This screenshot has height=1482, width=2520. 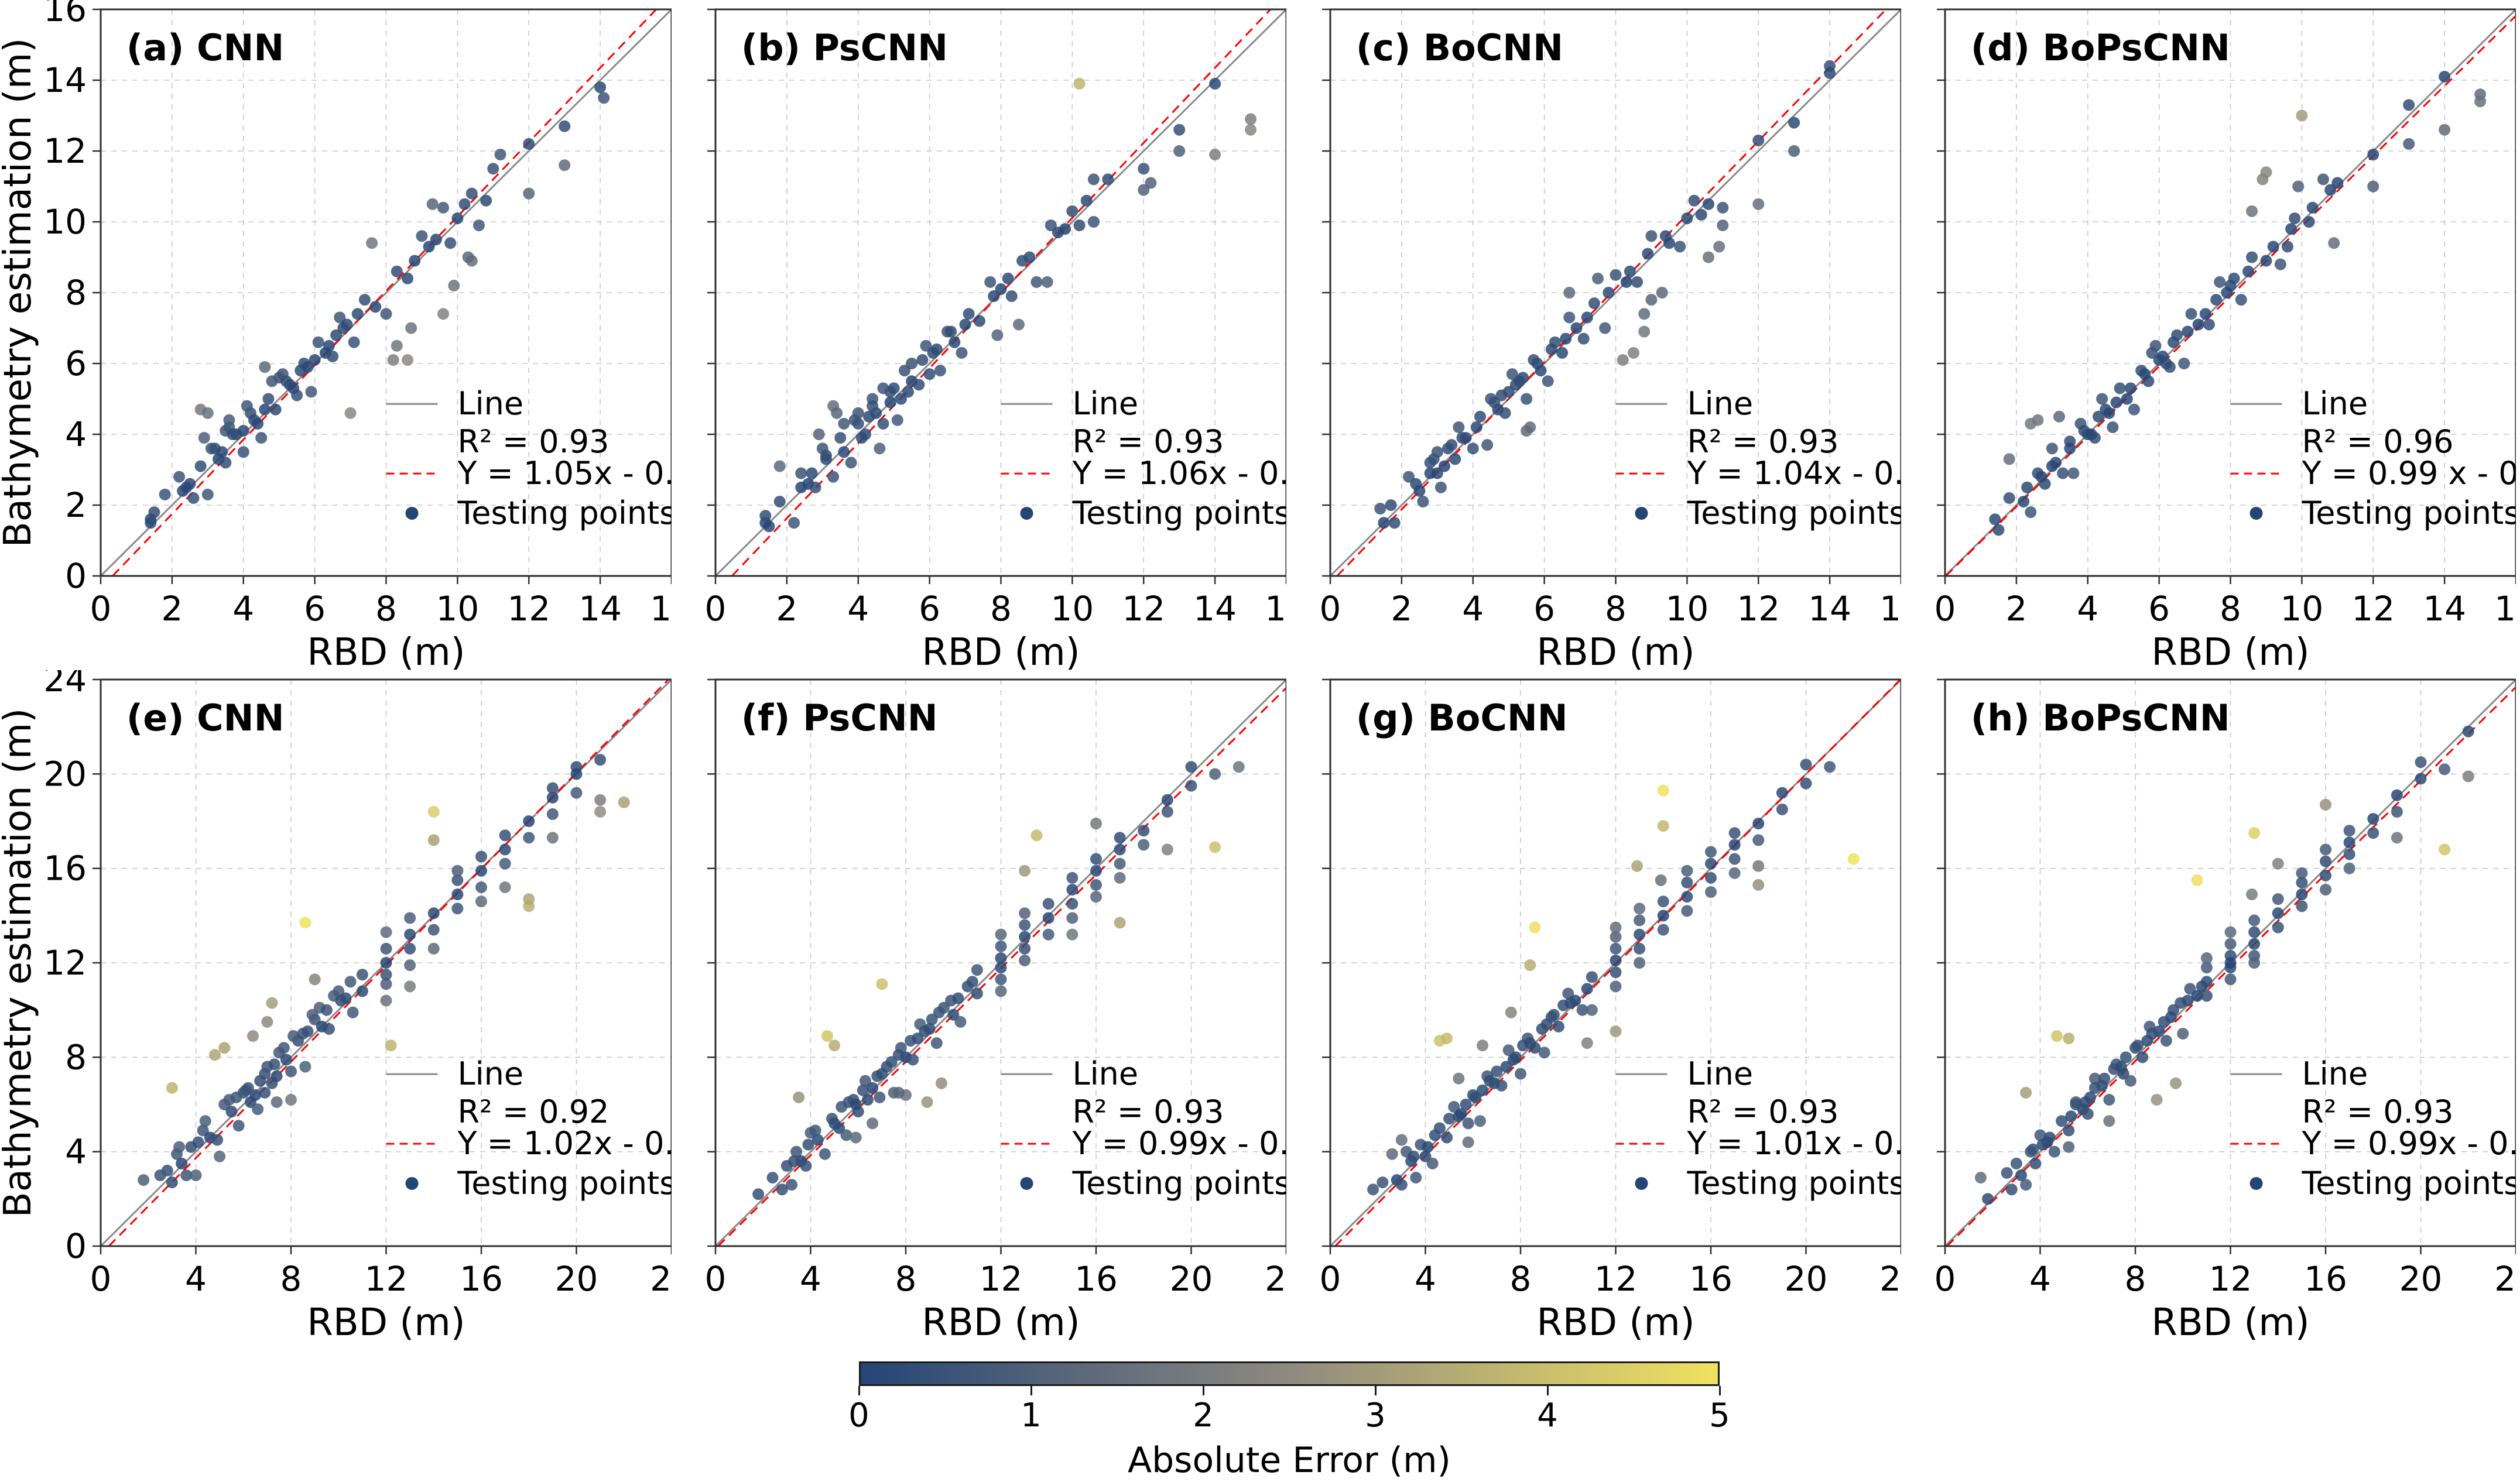 What do you see at coordinates (76, 1246) in the screenshot?
I see `y-tick-label: 0` at bounding box center [76, 1246].